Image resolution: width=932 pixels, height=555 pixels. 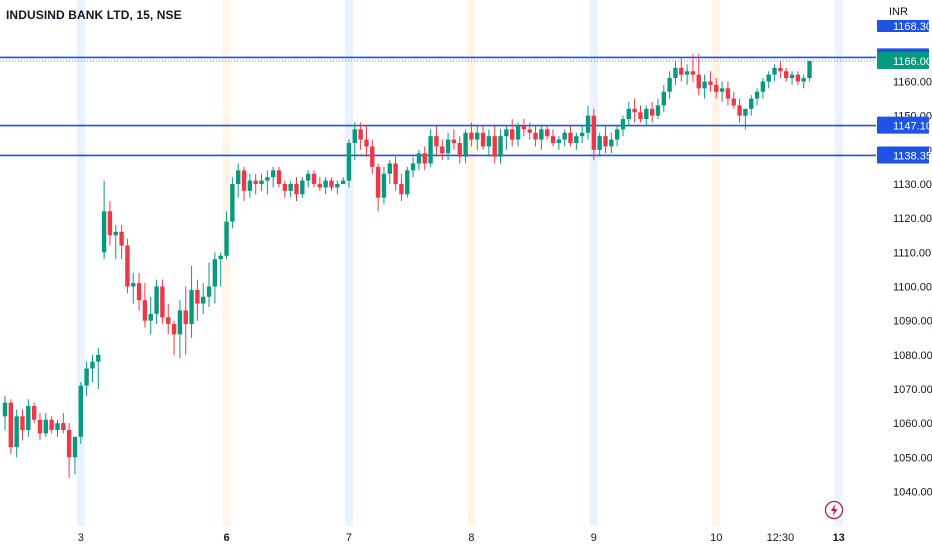 I want to click on price-tag-label: 1147.10, so click(x=912, y=127).